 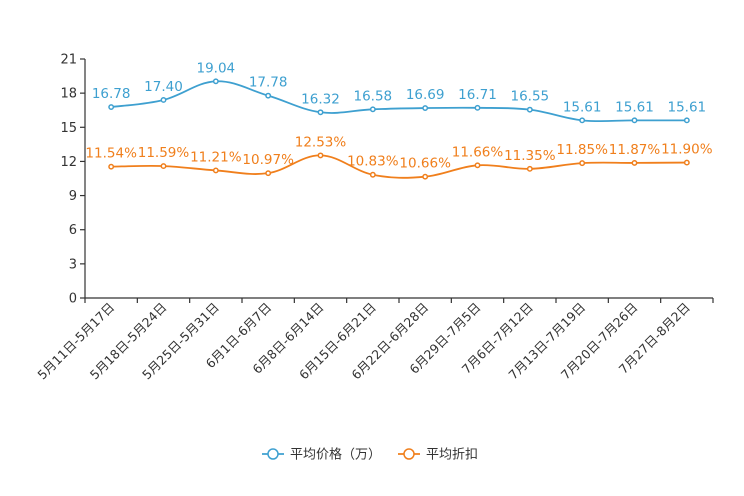 I want to click on data-label: 12.53%, so click(x=321, y=142).